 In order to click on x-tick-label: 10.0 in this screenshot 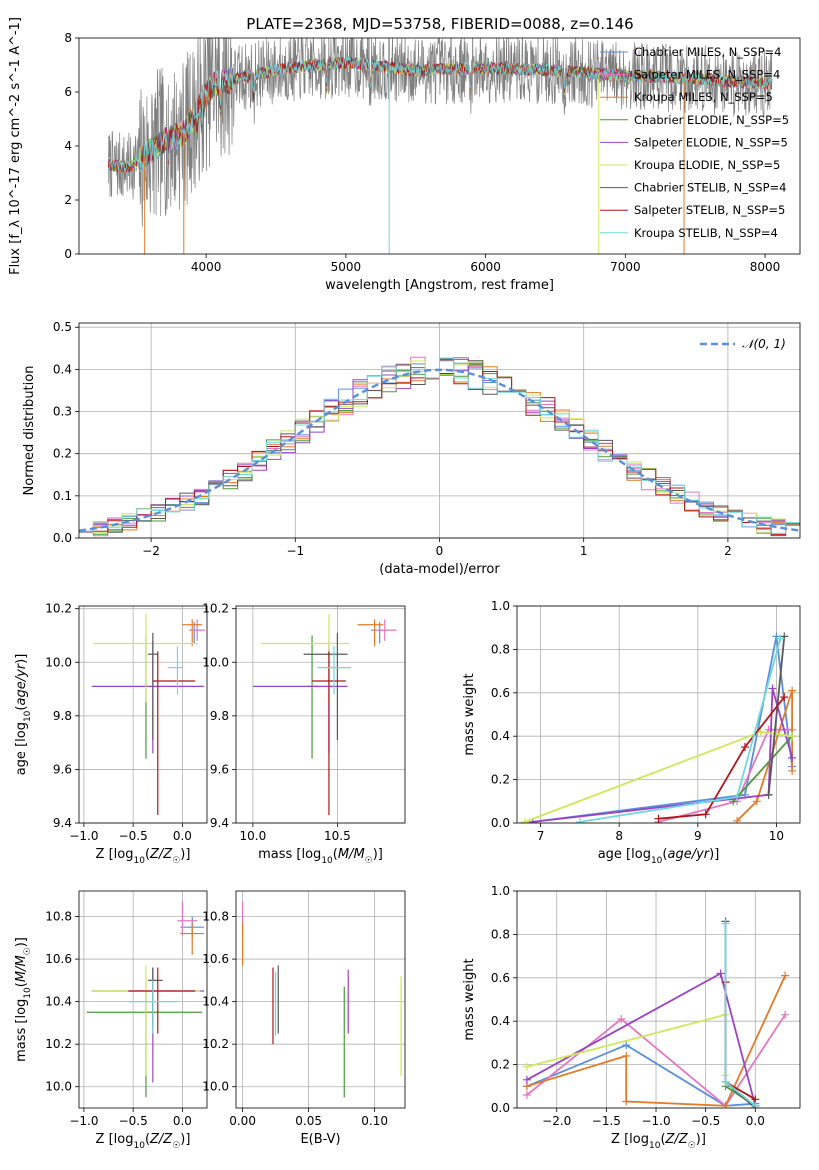, I will do `click(253, 836)`.